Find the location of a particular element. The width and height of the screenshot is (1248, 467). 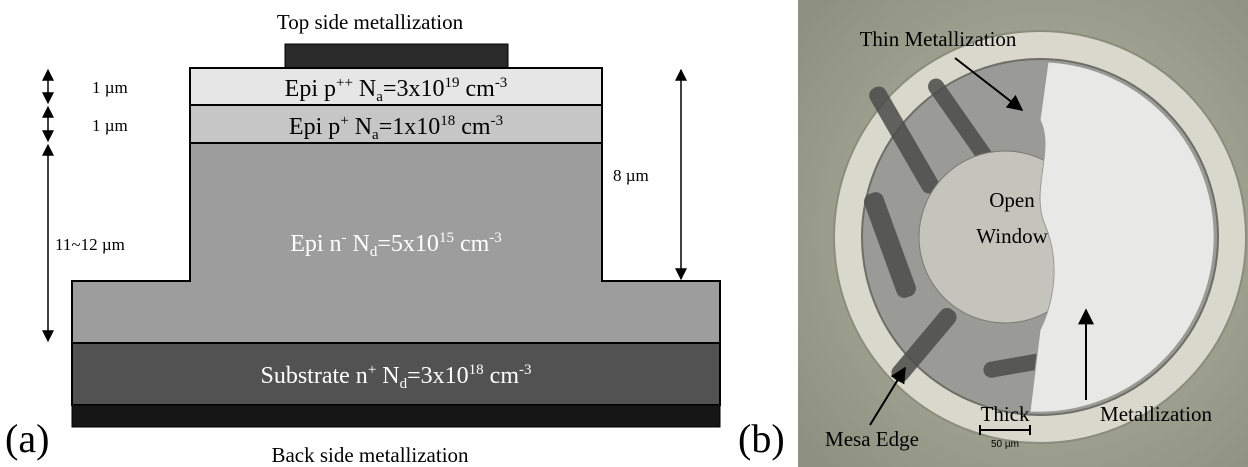

layer-label-part: 19 is located at coordinates (451, 83).